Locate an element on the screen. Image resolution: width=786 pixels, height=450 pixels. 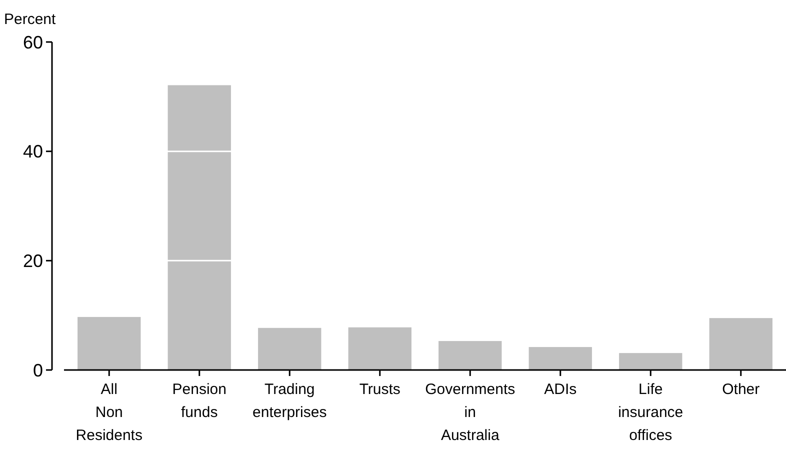
x-tick-label: Trading enterprises is located at coordinates (289, 401).